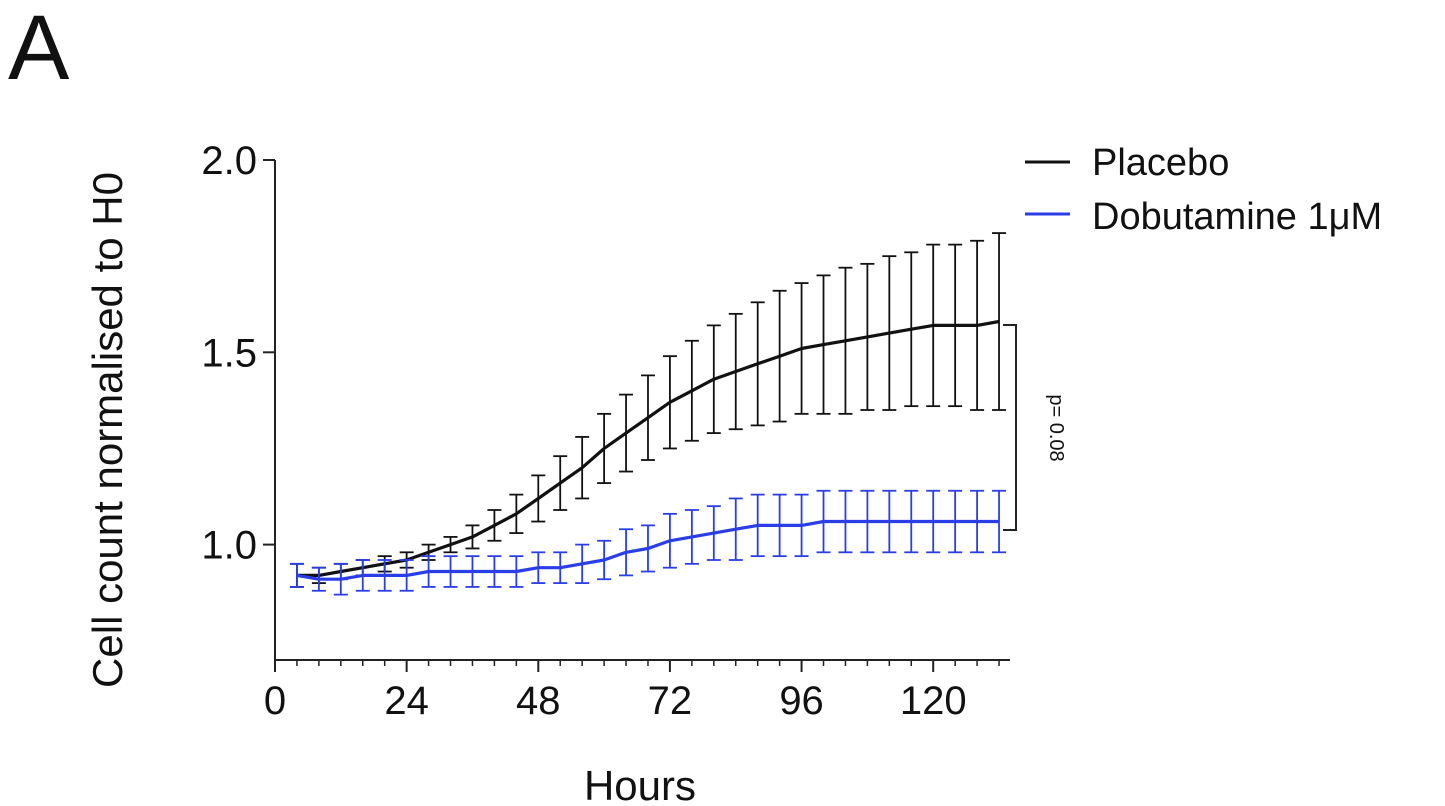  What do you see at coordinates (647, 550) in the screenshot?
I see `series-line` at bounding box center [647, 550].